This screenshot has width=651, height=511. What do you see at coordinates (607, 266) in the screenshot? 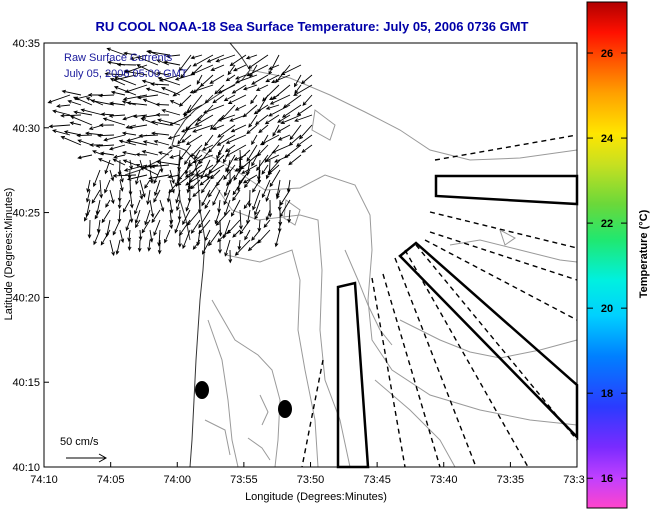
I see `colorbar-ticks: 26 24 22 20 18 16` at bounding box center [607, 266].